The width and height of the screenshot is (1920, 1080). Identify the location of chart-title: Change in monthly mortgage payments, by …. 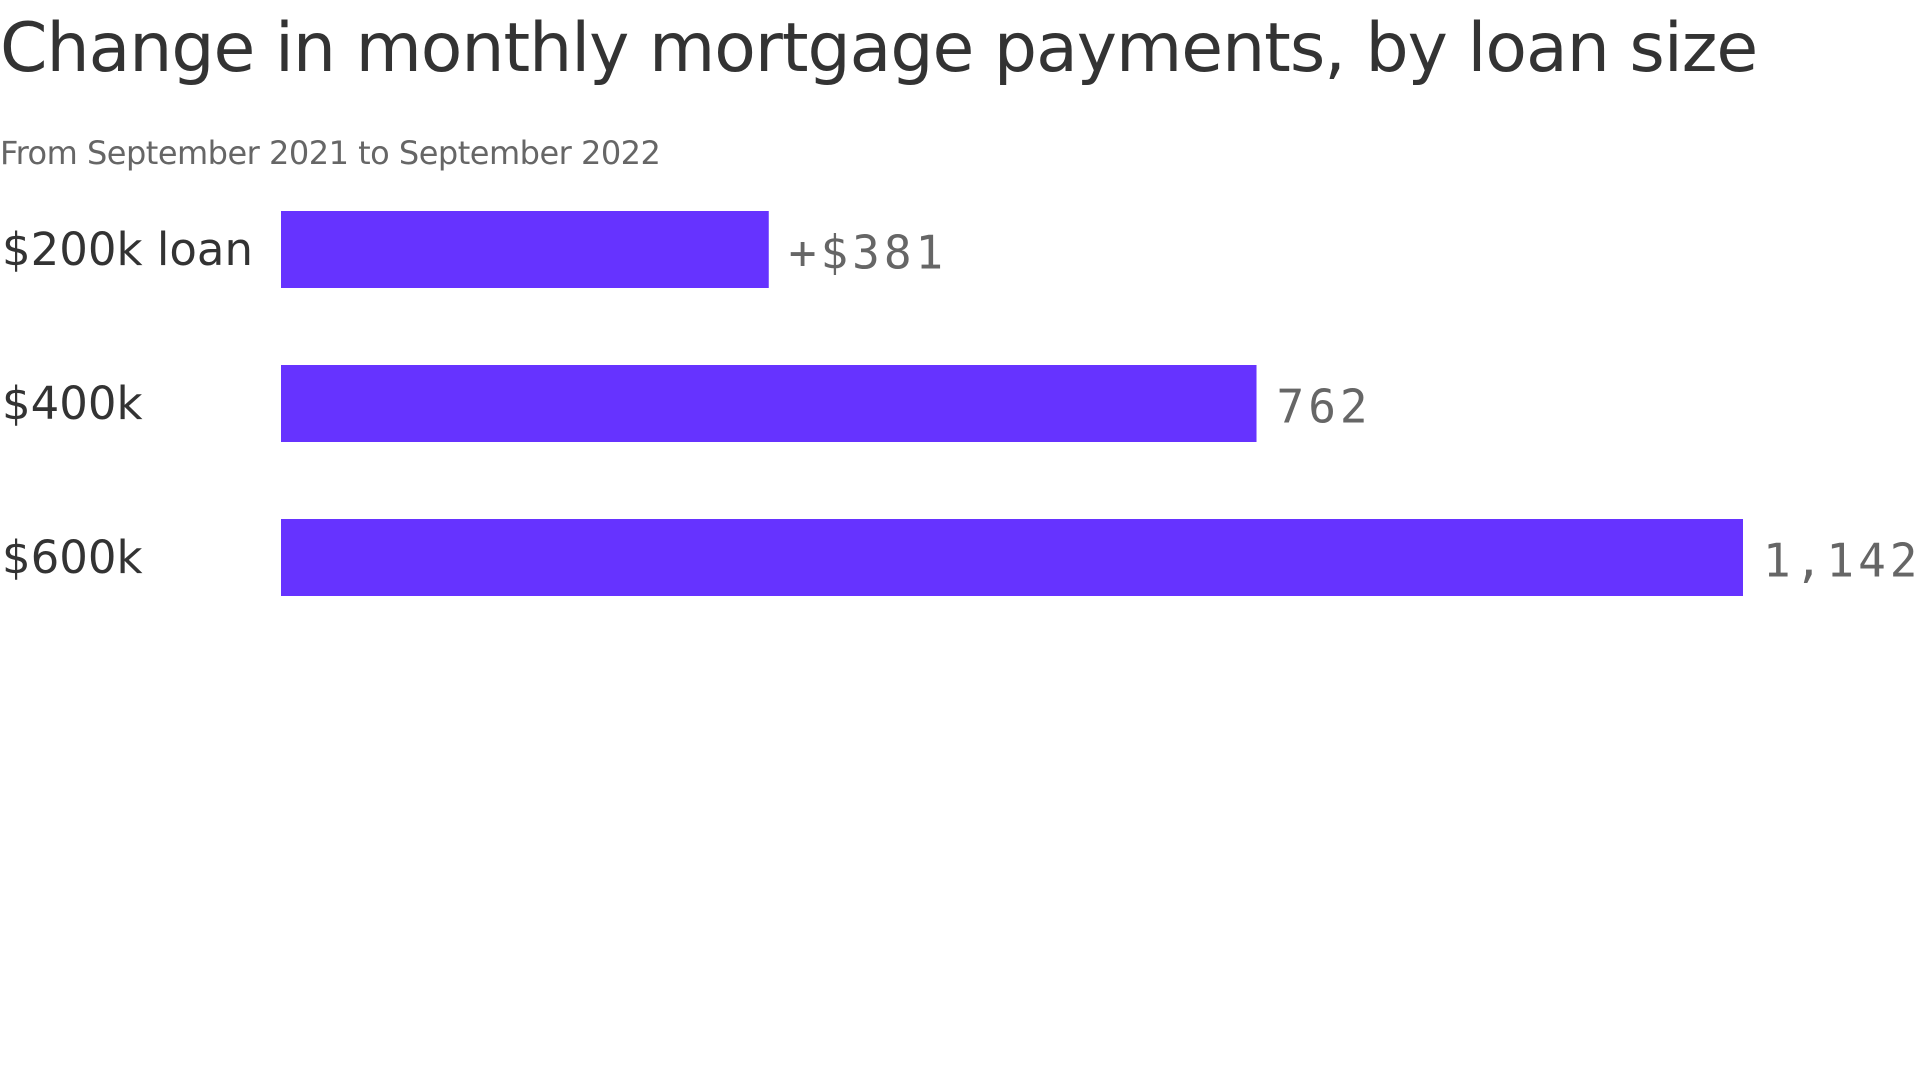
(879, 48).